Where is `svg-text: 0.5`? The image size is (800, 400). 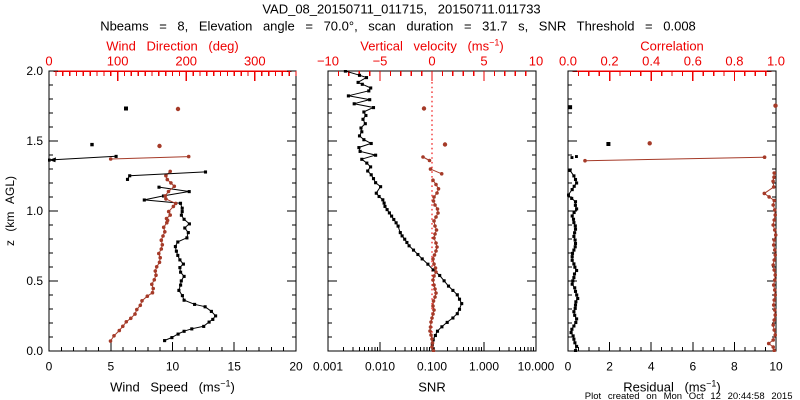
svg-text: 0.5 is located at coordinates (34, 281).